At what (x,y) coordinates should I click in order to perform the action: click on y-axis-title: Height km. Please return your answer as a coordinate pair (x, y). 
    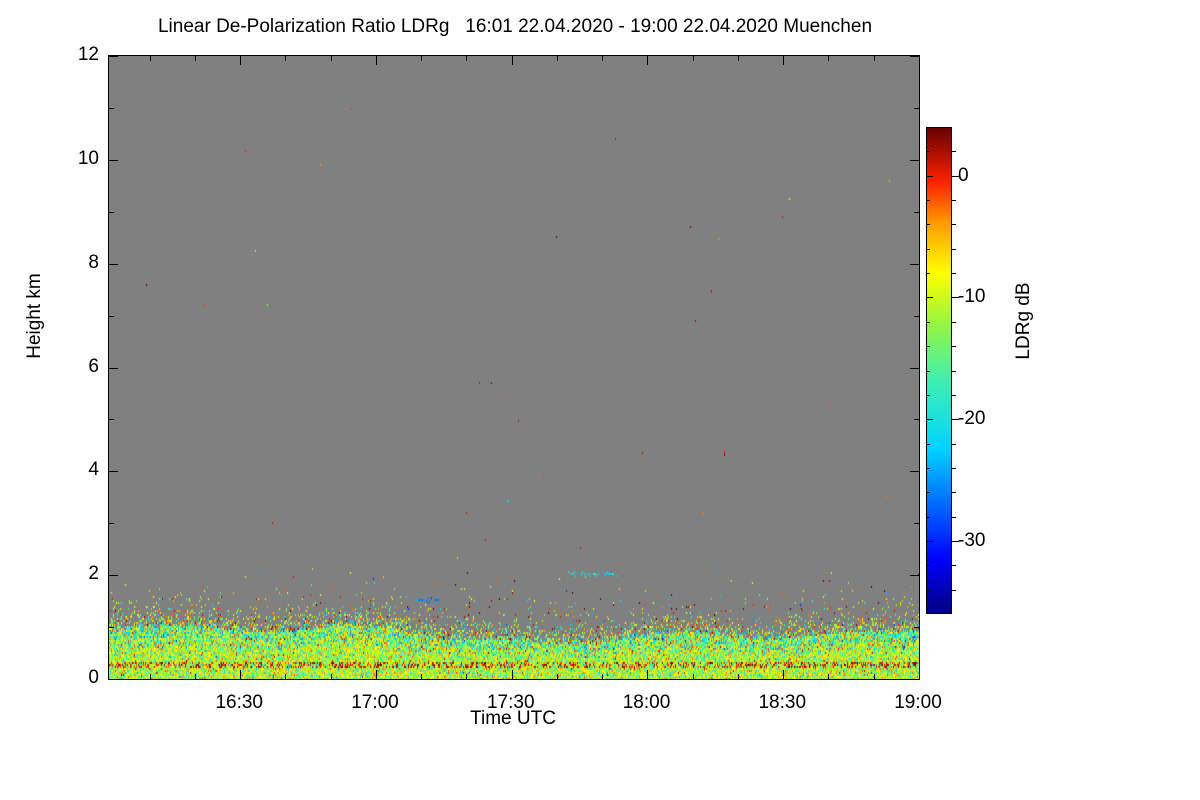
    Looking at the image, I should click on (34, 316).